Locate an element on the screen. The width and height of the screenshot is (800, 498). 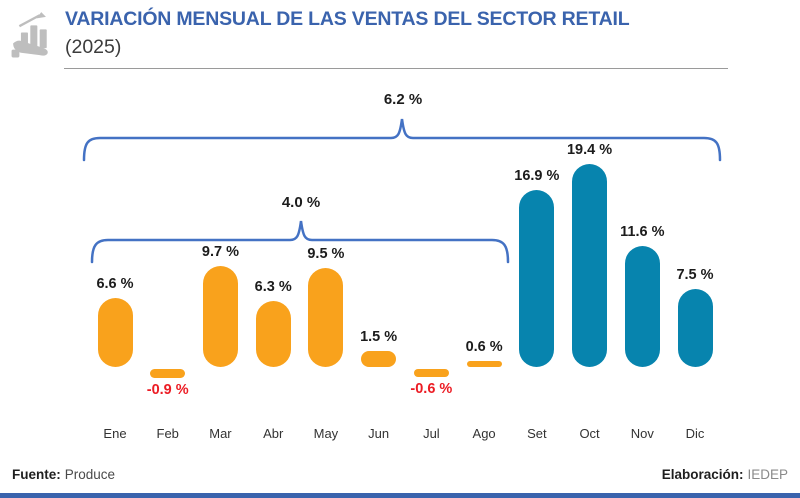
month-label: Ene is located at coordinates (115, 433).